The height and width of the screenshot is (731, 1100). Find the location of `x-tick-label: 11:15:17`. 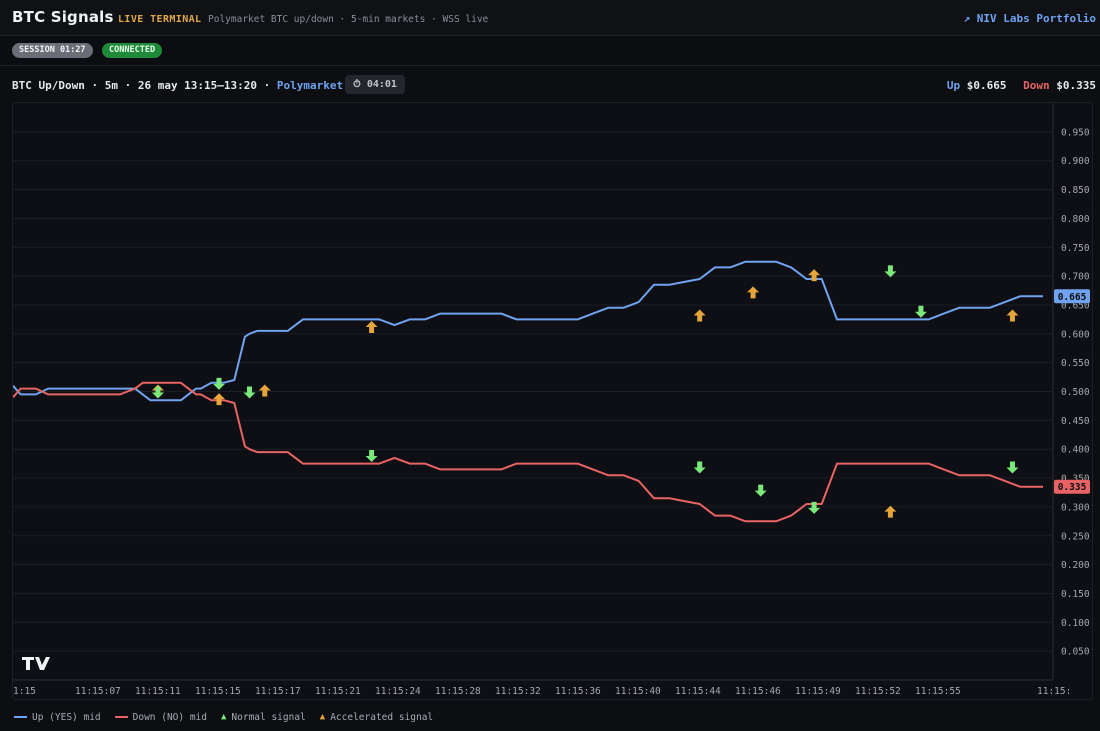

x-tick-label: 11:15:17 is located at coordinates (278, 691).